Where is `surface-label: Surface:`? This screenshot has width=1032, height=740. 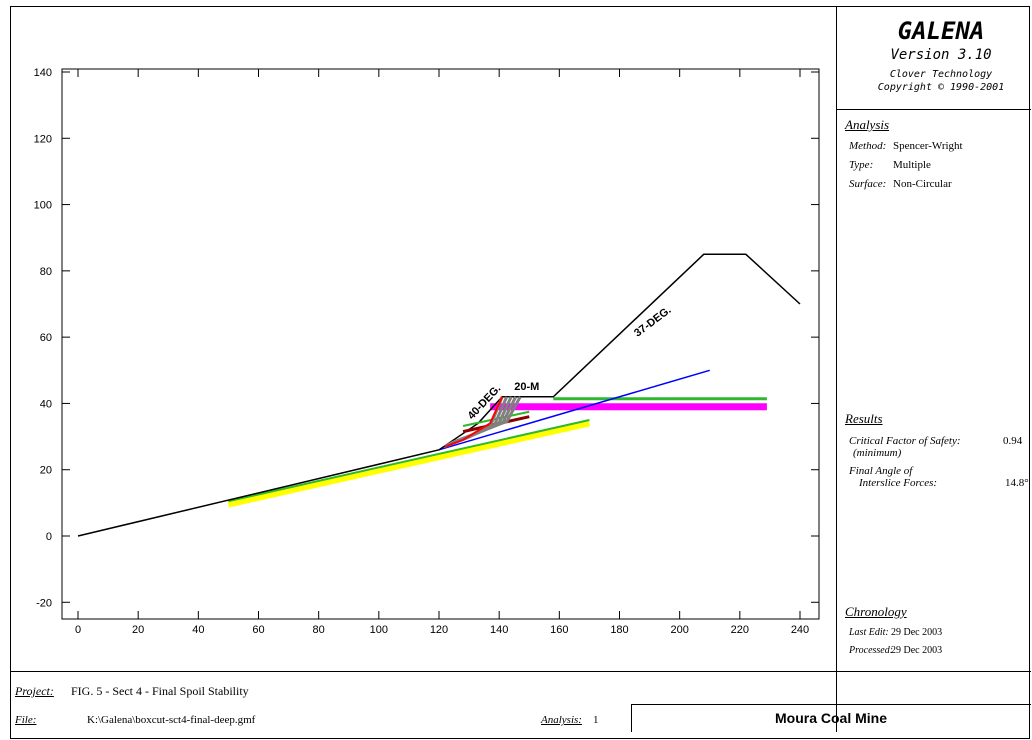 surface-label: Surface: is located at coordinates (868, 184).